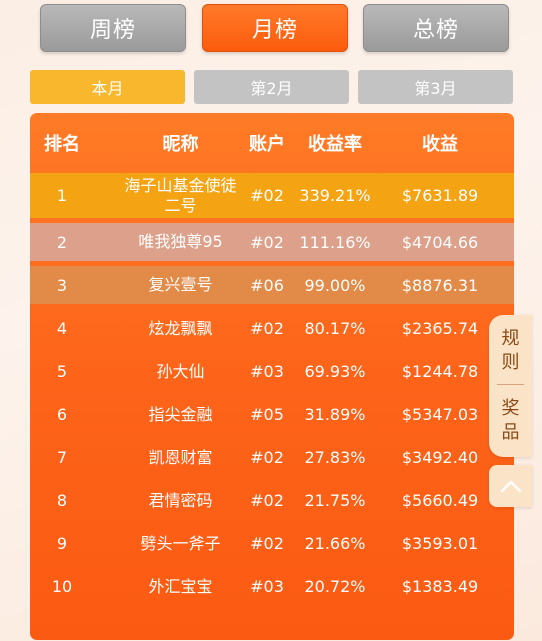  I want to click on row-profit: $8876.31, so click(440, 285).